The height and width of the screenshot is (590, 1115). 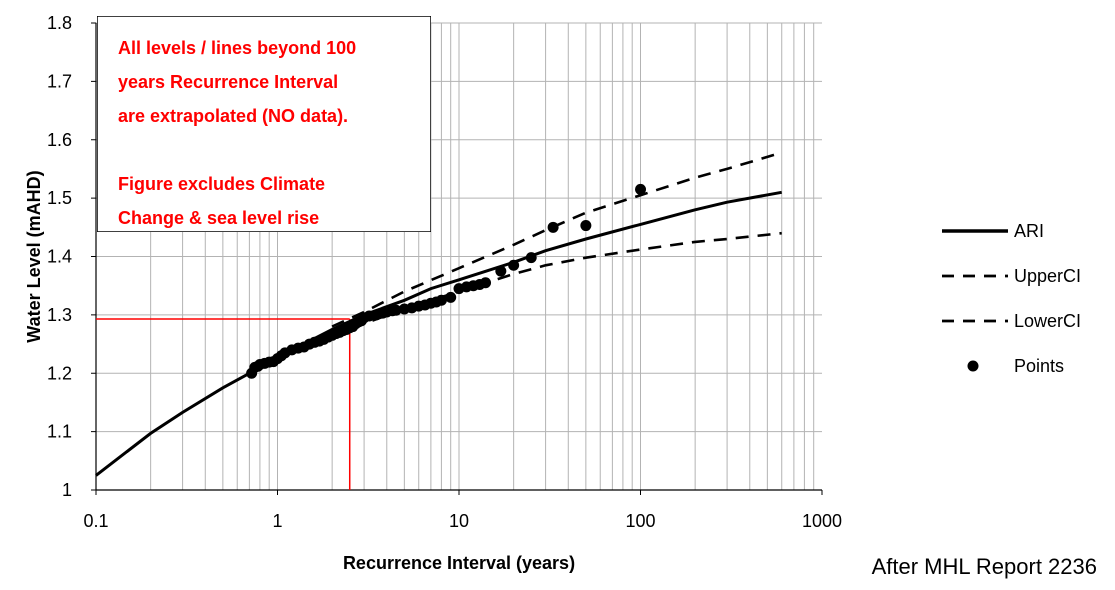 I want to click on annotation-box, so click(x=264, y=124).